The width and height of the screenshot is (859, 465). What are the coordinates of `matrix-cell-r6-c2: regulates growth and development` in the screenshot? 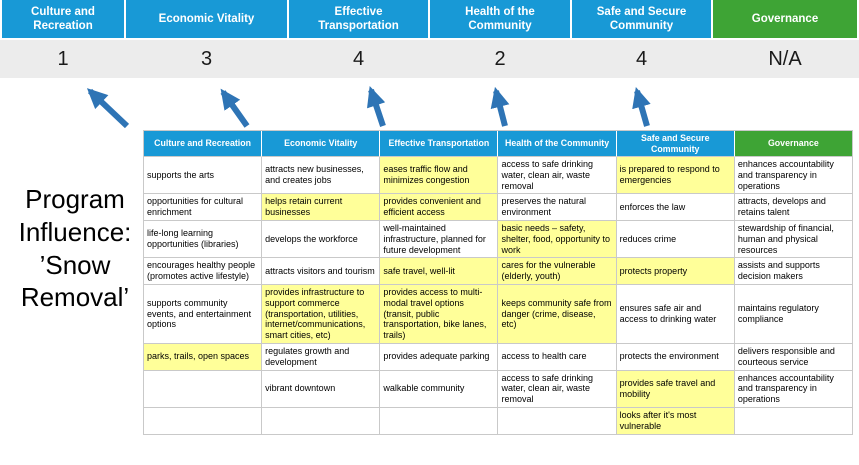 It's located at (321, 357).